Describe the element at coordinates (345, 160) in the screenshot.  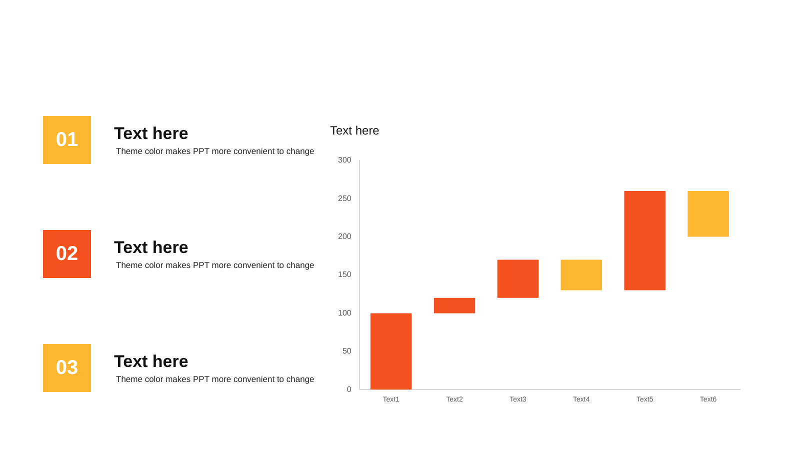
I see `y-tick-label: 300` at that location.